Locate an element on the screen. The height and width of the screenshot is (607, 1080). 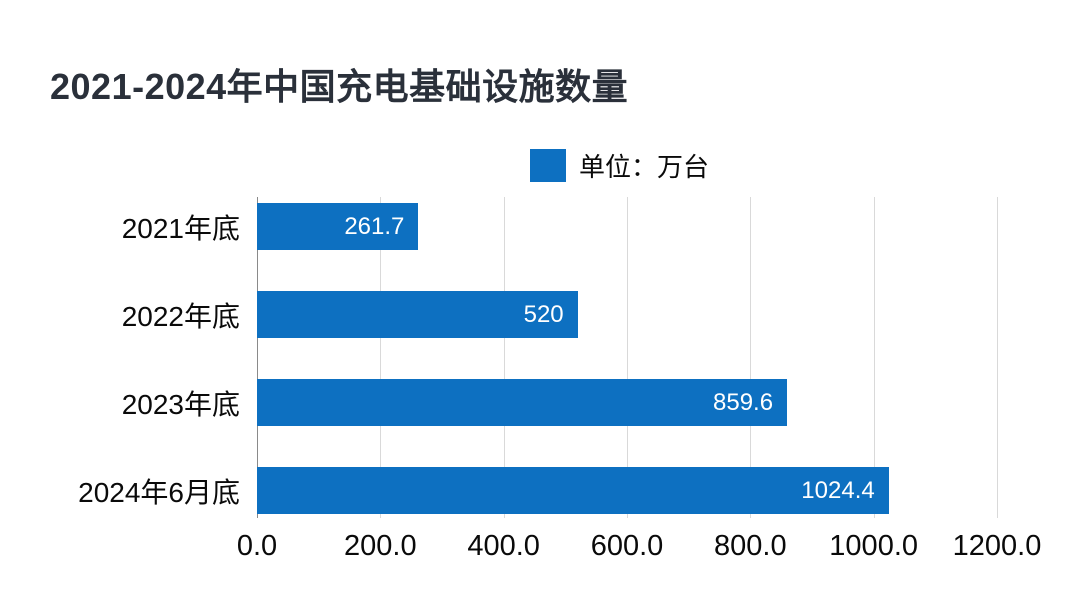
legend-label: 单位：万台 is located at coordinates (644, 166).